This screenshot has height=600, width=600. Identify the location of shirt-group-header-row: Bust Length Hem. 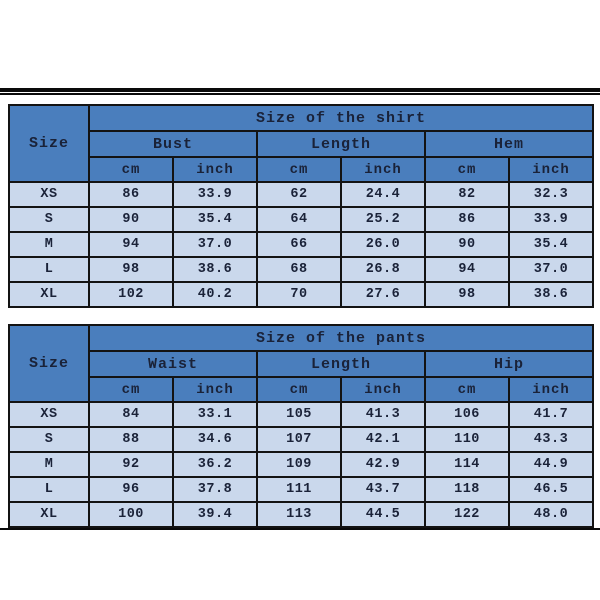
(301, 144).